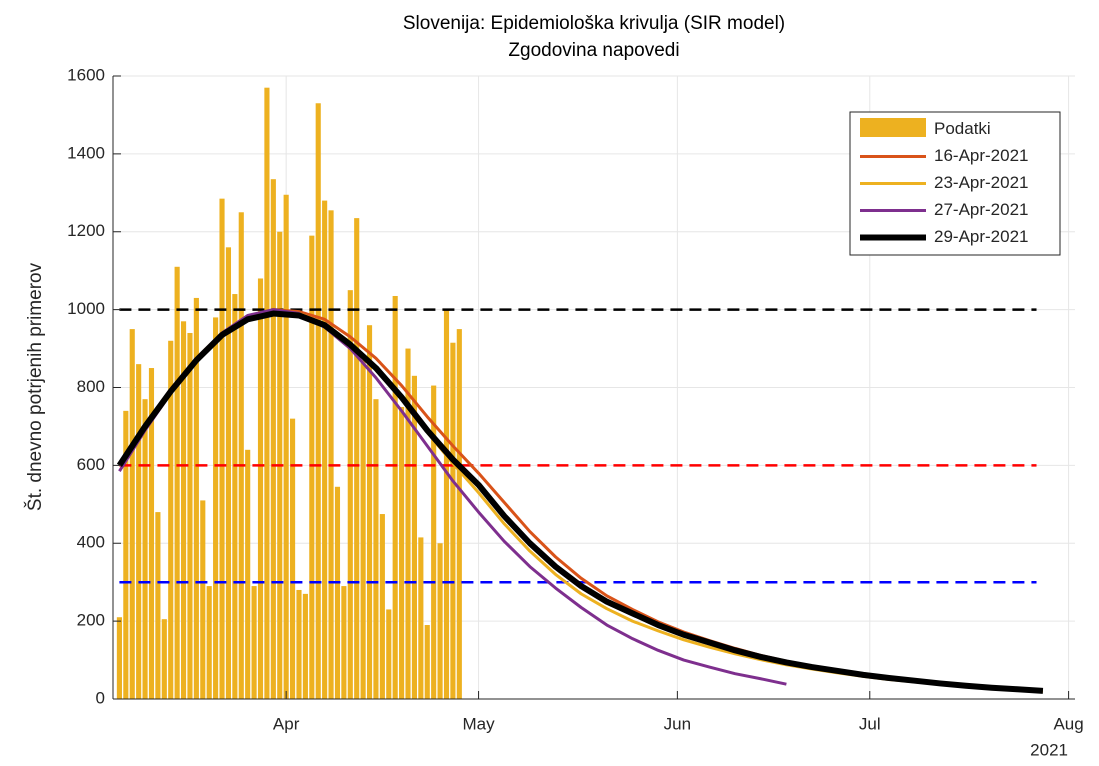 The image size is (1099, 766). Describe the element at coordinates (86, 230) in the screenshot. I see `y-tick-label: 1200` at that location.